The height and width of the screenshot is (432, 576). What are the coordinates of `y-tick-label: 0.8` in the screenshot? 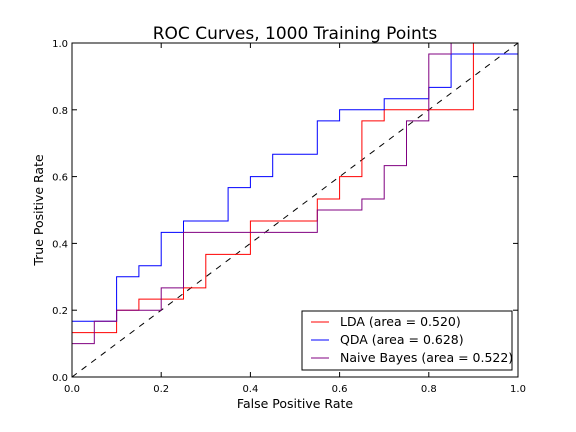 It's located at (60, 111).